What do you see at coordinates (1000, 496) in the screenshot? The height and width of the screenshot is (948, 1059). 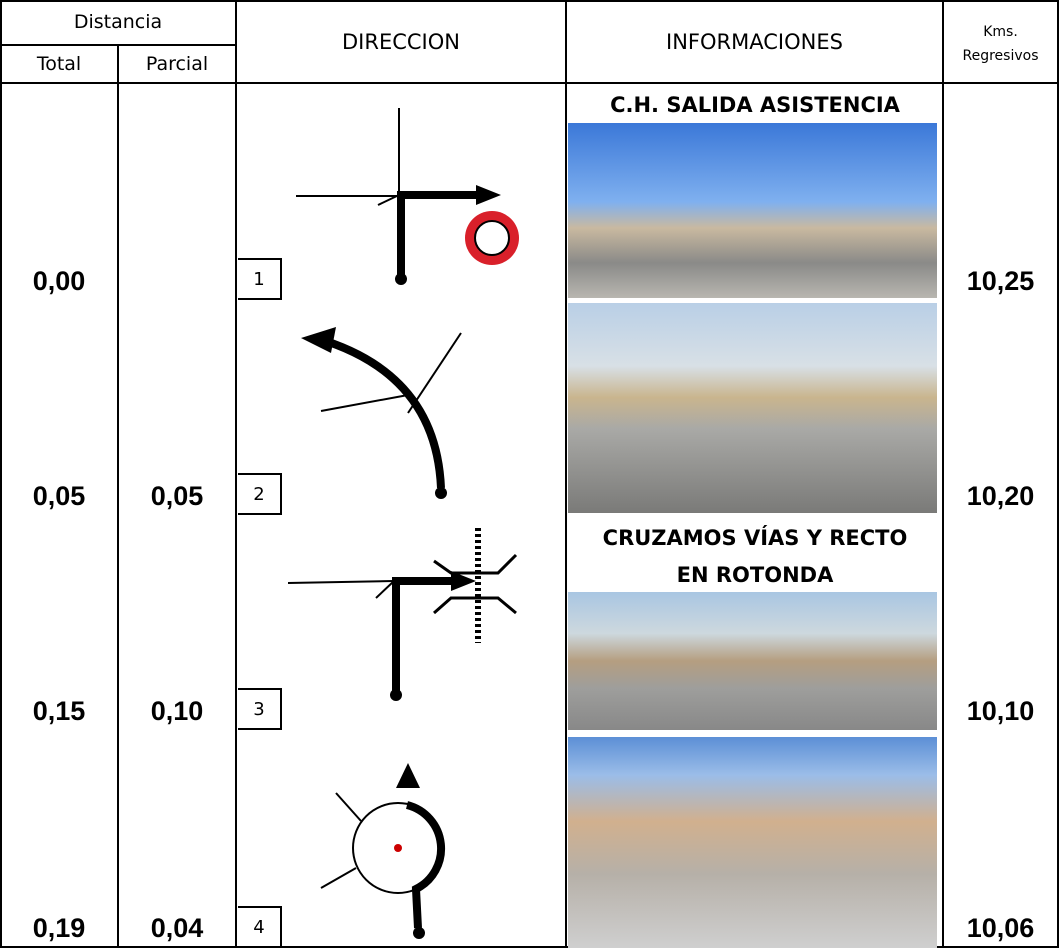 I see `kms: 10,20` at bounding box center [1000, 496].